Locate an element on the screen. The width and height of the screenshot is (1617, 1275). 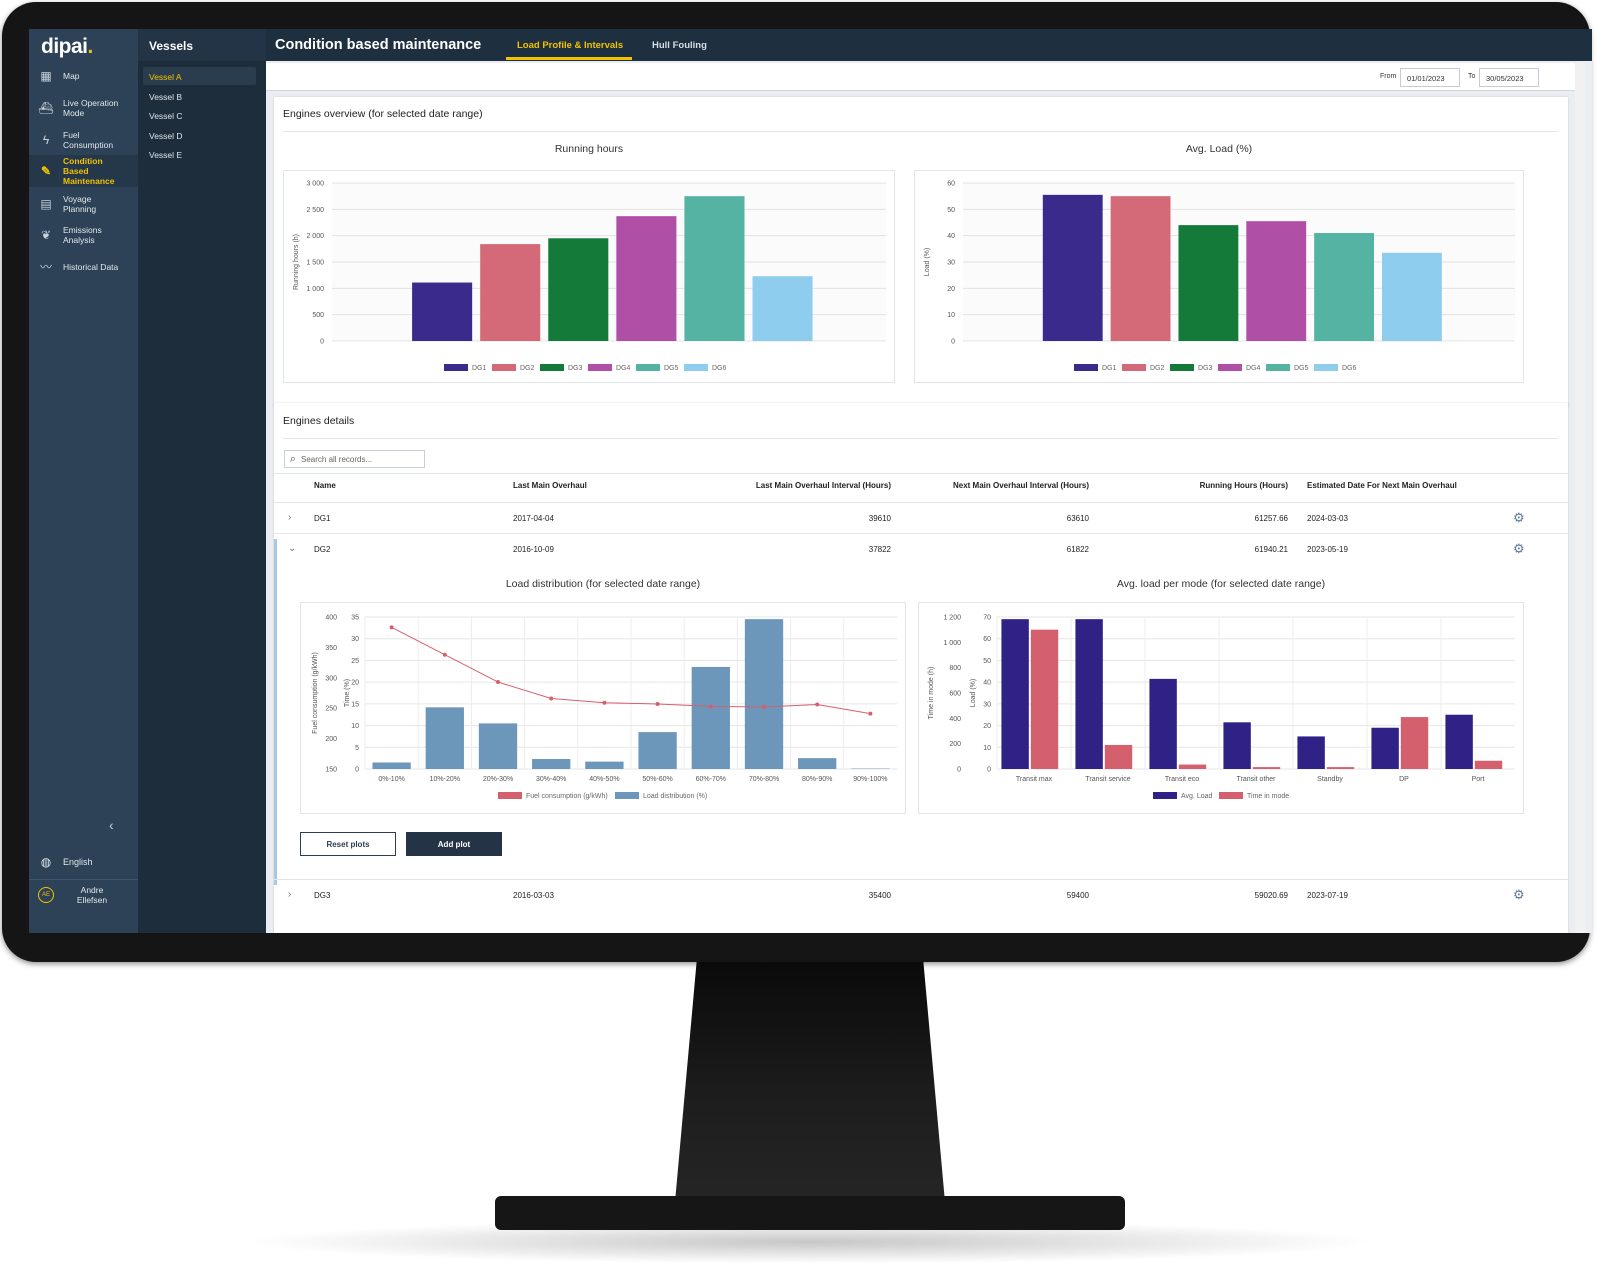
col-header-name: Name is located at coordinates (325, 485).